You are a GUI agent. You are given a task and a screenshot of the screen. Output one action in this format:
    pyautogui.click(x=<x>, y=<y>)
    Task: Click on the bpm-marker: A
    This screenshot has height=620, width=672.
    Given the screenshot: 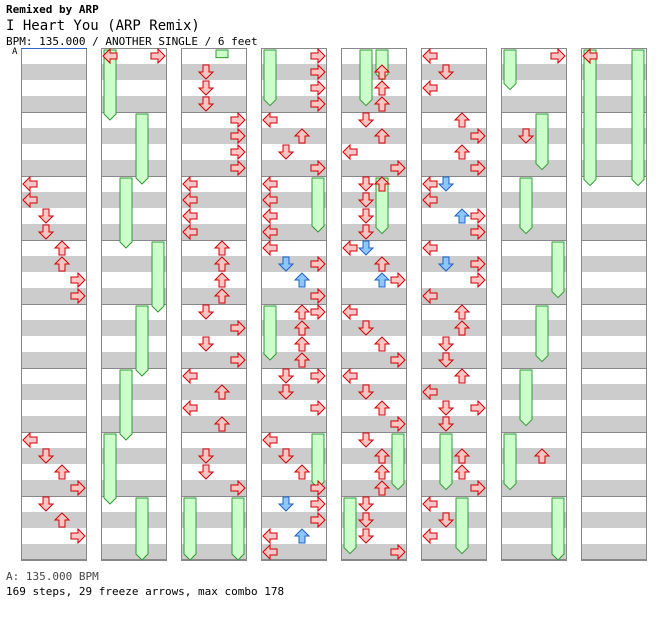 What is the action you would take?
    pyautogui.click(x=15, y=52)
    